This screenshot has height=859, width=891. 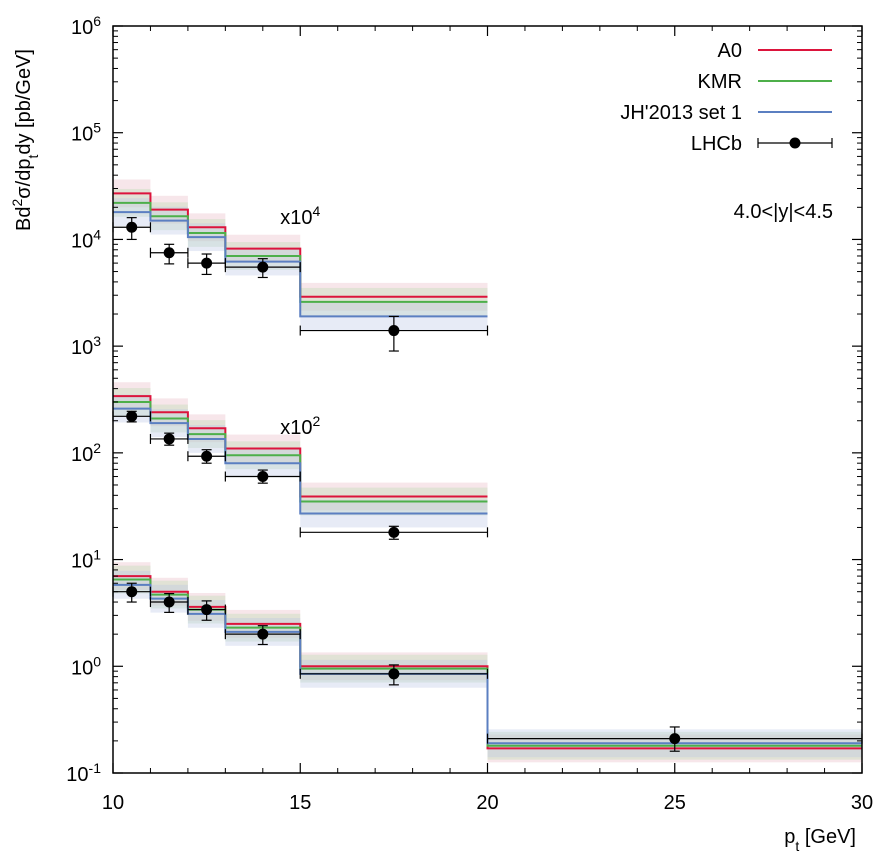 What do you see at coordinates (726, 97) in the screenshot?
I see `legend: A0 KMR JH'2013 set 1 LHCb` at bounding box center [726, 97].